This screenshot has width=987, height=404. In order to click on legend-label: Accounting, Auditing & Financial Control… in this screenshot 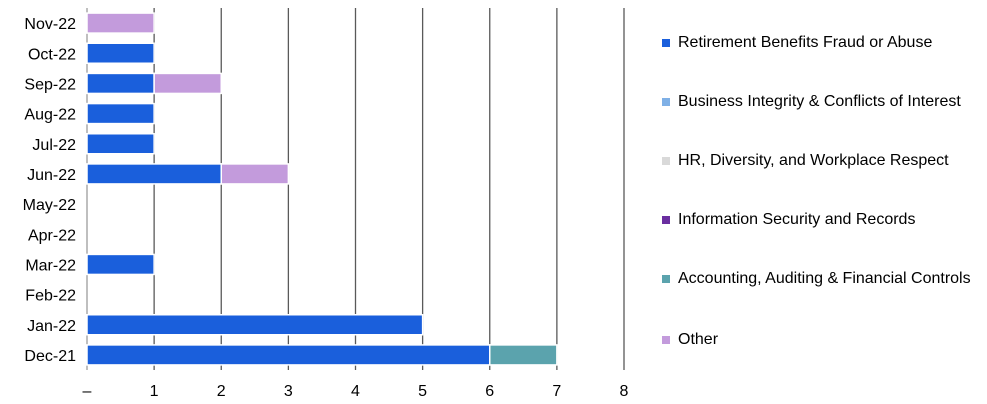, I will do `click(824, 278)`.